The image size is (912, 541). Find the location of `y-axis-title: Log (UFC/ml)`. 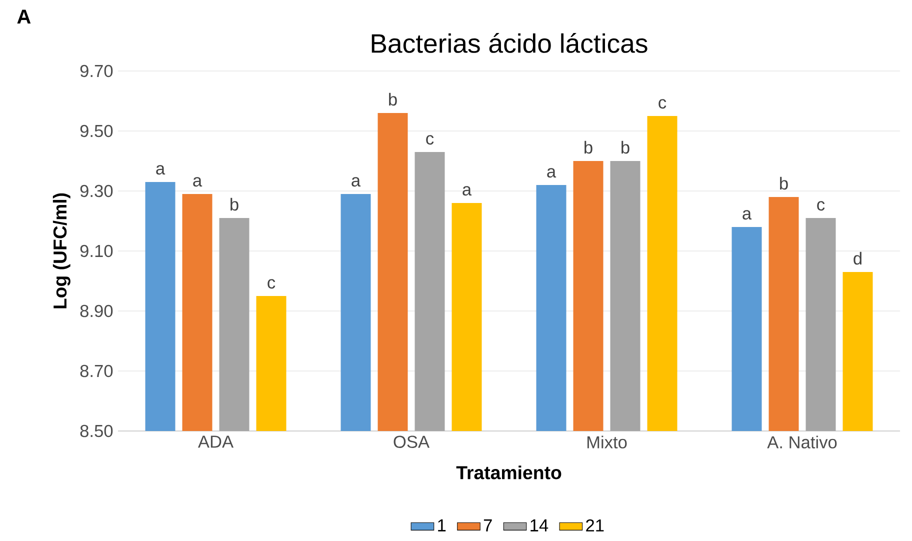

y-axis-title: Log (UFC/ml) is located at coordinates (61, 250).